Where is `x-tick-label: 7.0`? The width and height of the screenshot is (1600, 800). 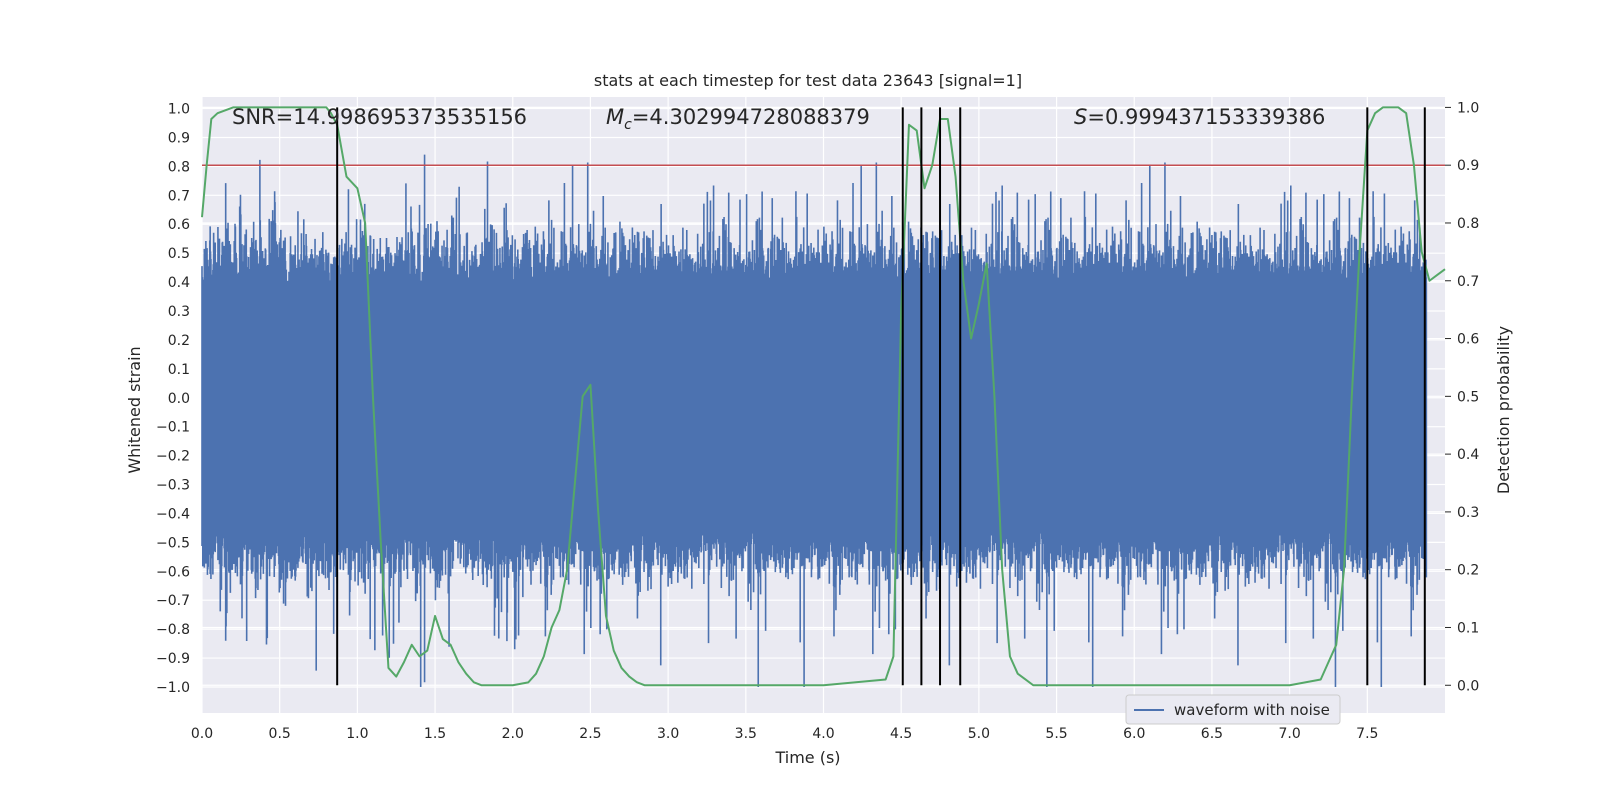 x-tick-label: 7.0 is located at coordinates (1289, 734).